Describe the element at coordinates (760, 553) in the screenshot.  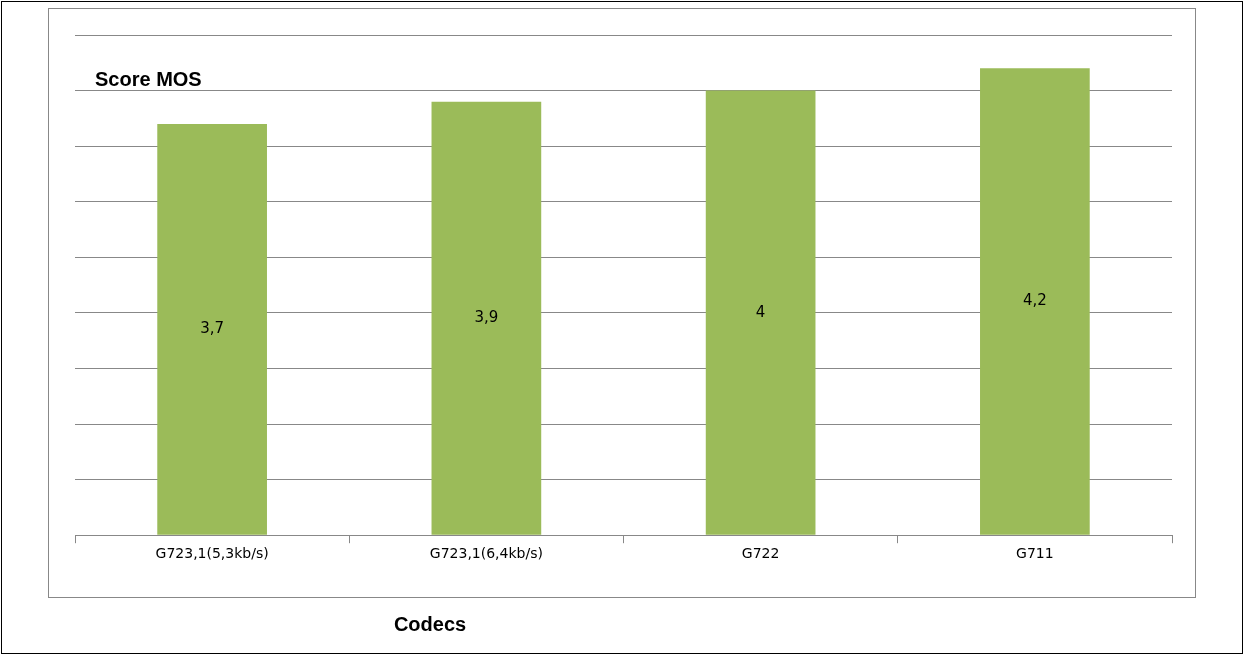
I see `x-tick-label: G722` at that location.